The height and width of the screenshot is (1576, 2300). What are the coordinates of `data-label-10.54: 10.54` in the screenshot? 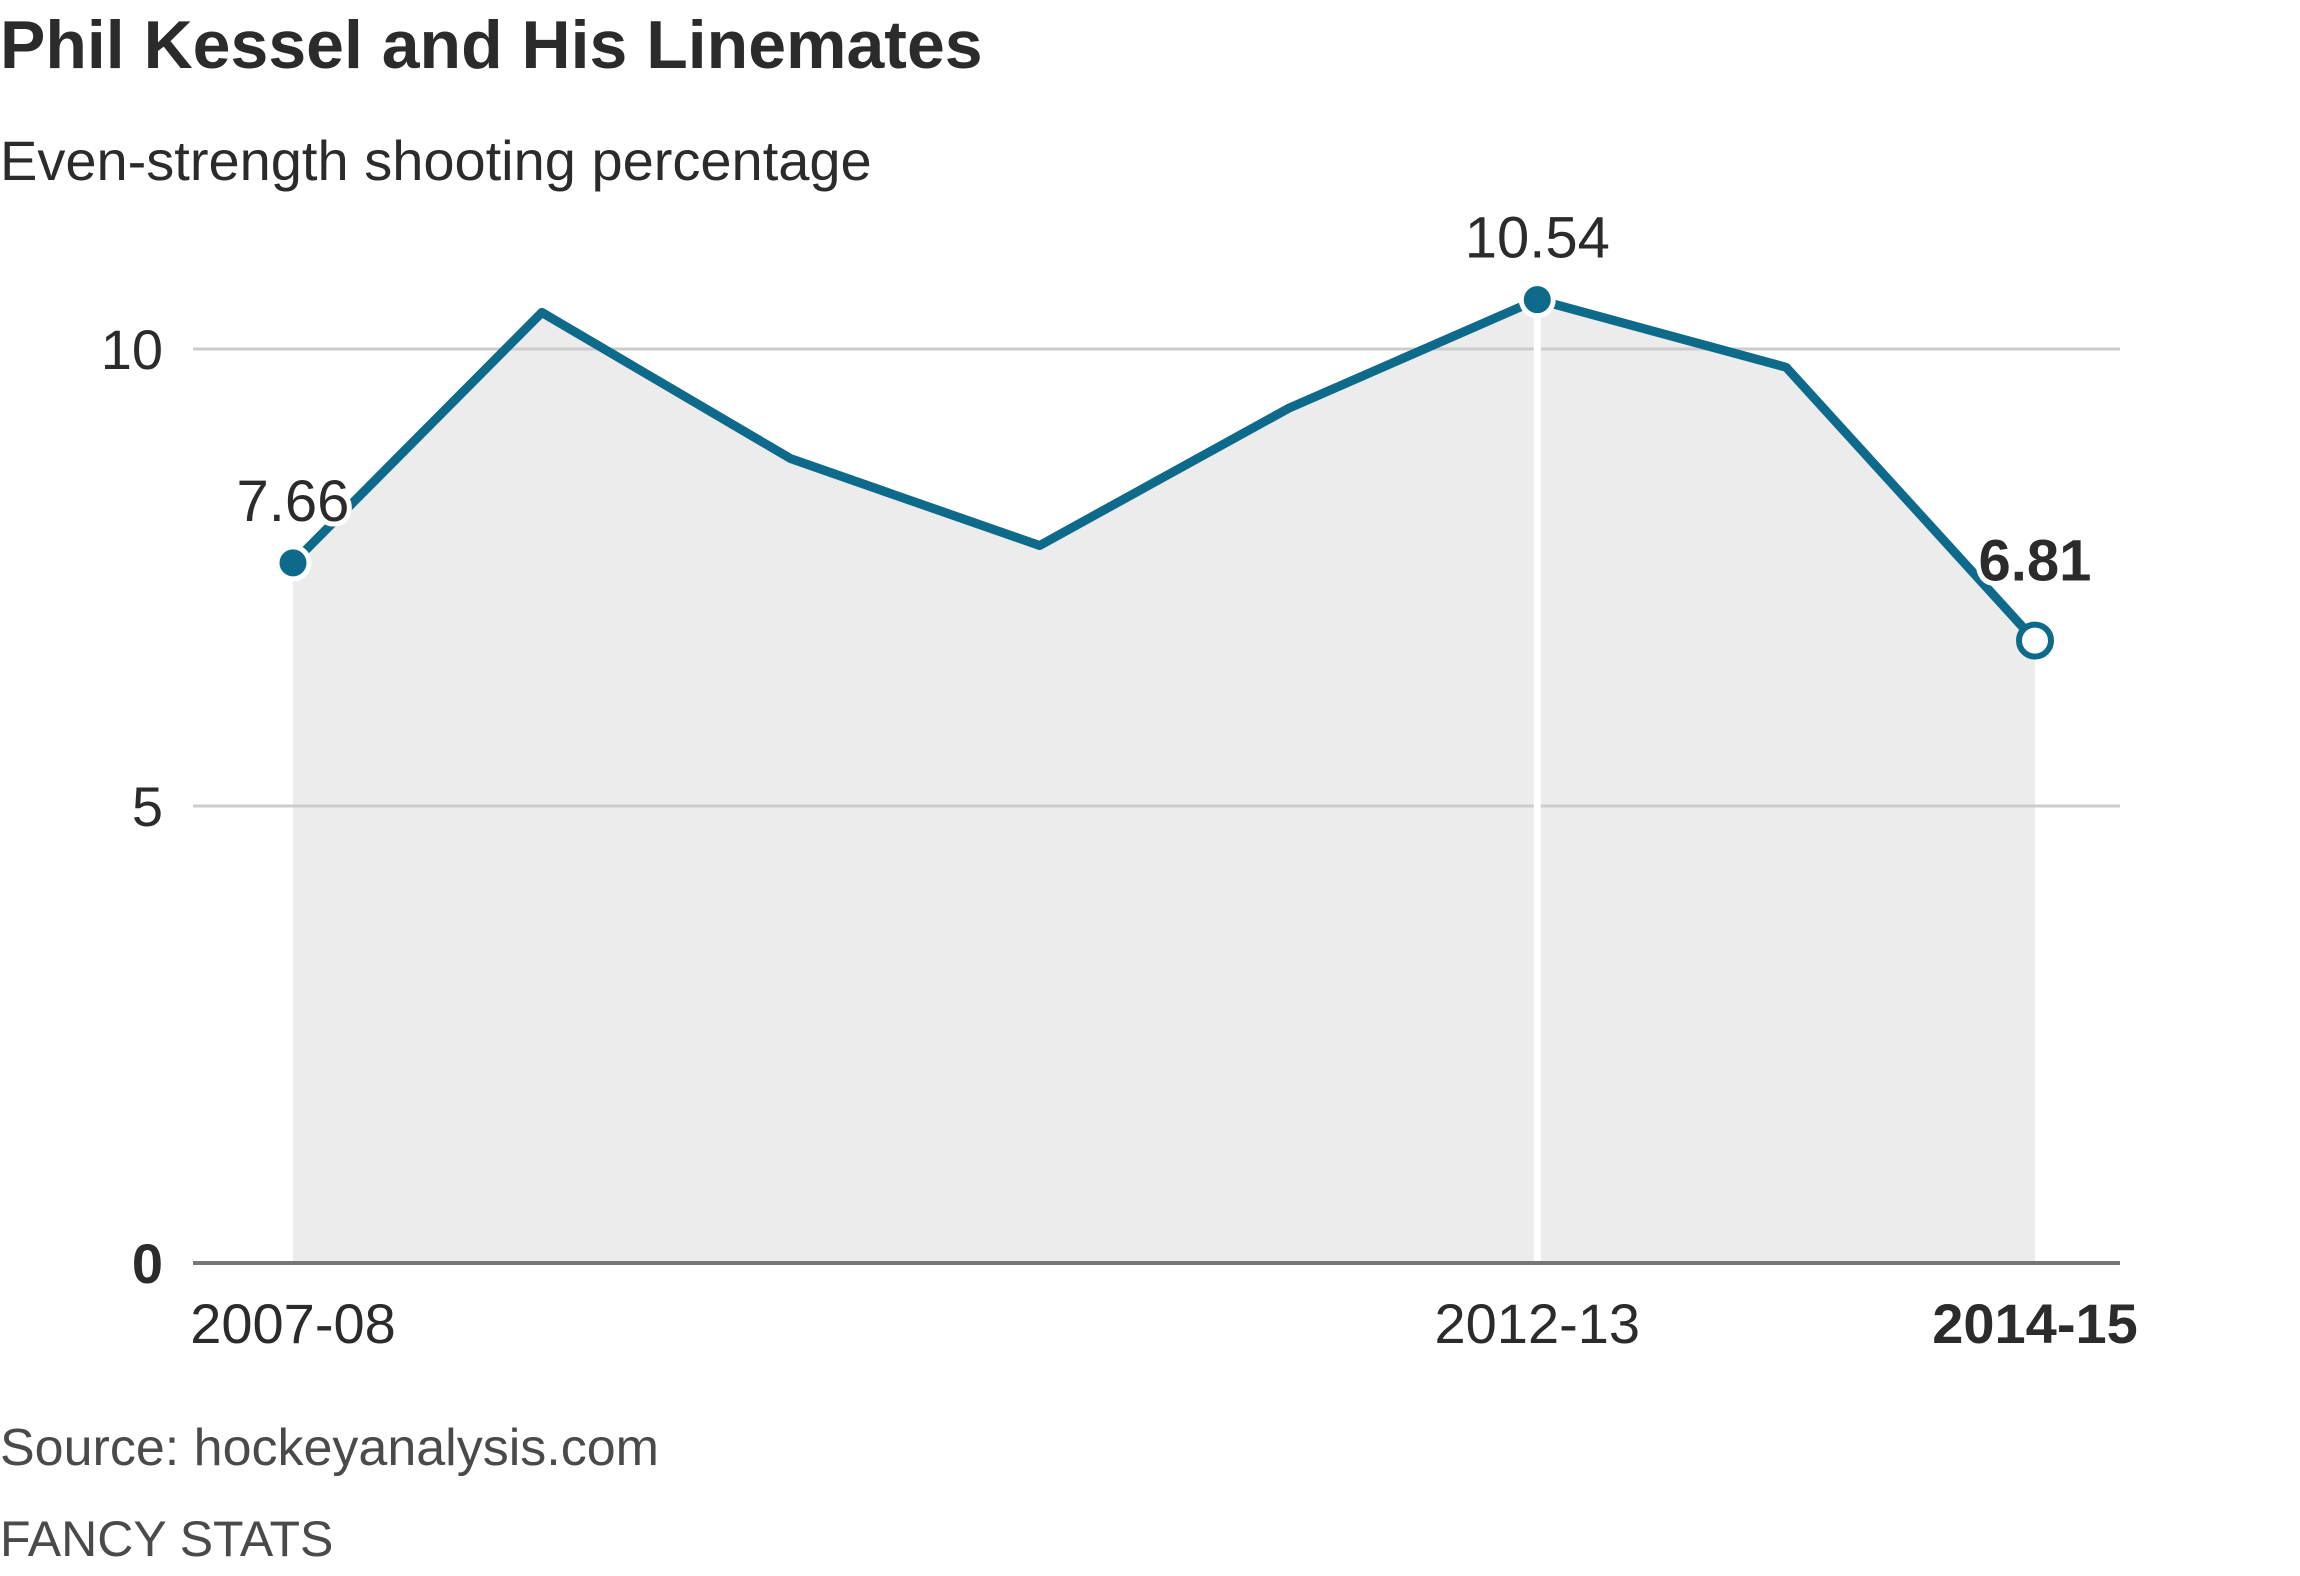 It's located at (1537, 238).